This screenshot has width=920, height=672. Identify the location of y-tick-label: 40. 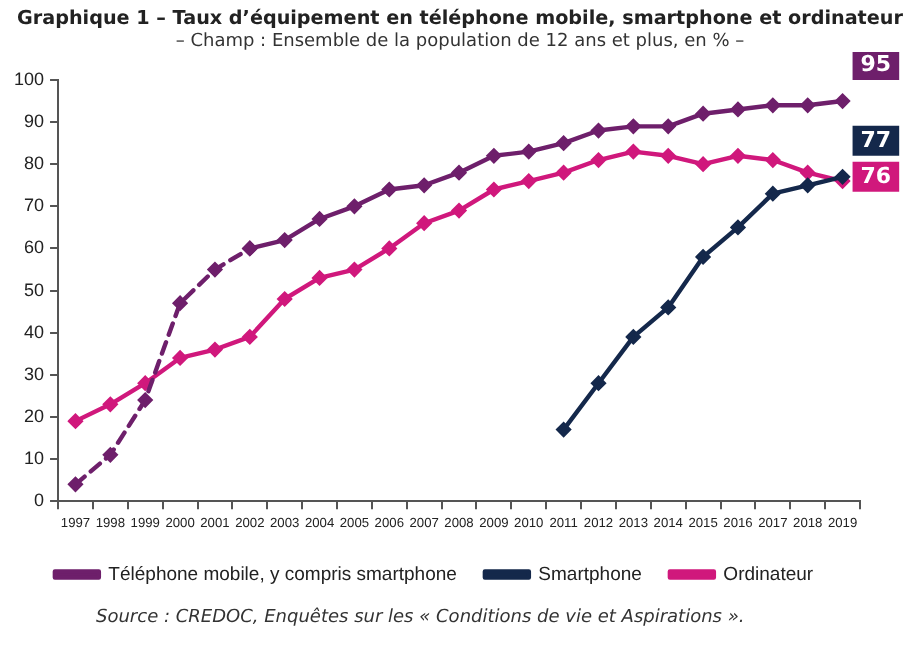
(34, 331).